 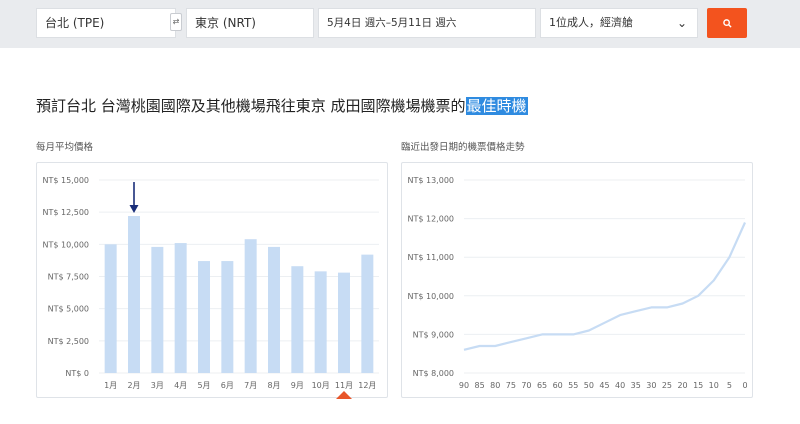 What do you see at coordinates (68, 341) in the screenshot?
I see `bar-y-tick-label: NT$ 2,500` at bounding box center [68, 341].